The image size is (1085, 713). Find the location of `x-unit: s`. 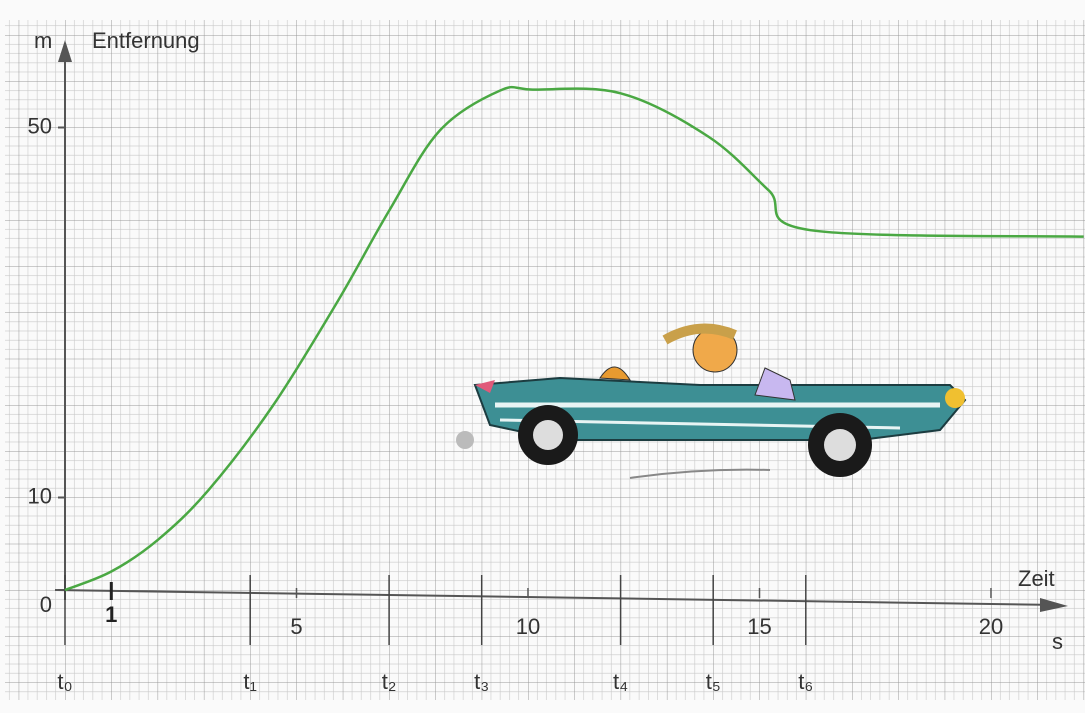

x-unit: s is located at coordinates (1057, 641).